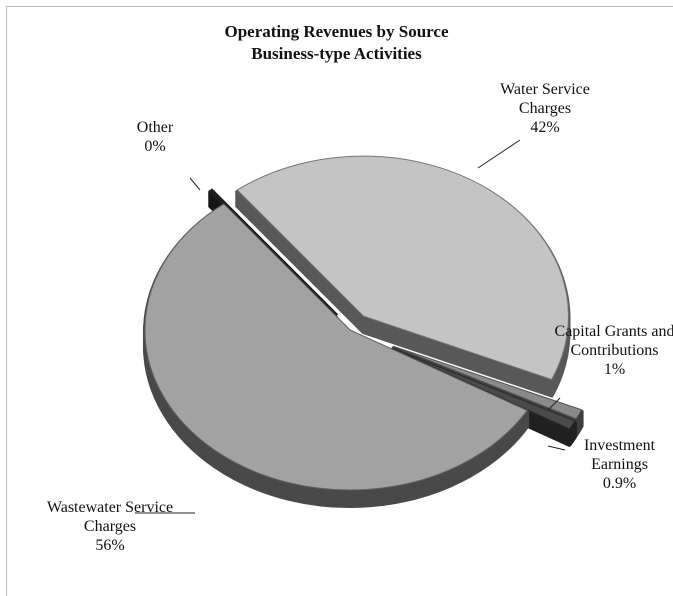 The image size is (673, 596). I want to click on slice-label: Wastewater Service Charges 56%, so click(110, 526).